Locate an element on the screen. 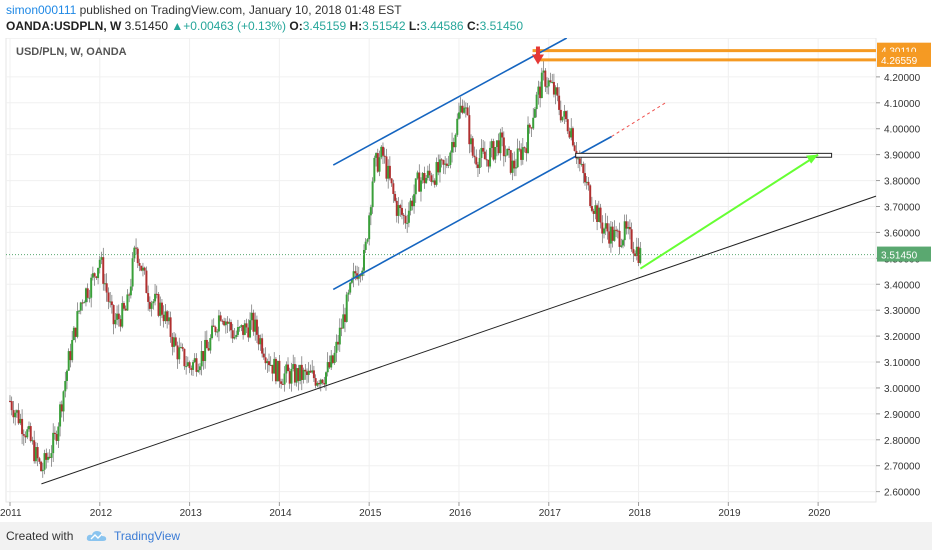  channel-projection-line is located at coordinates (638, 119).